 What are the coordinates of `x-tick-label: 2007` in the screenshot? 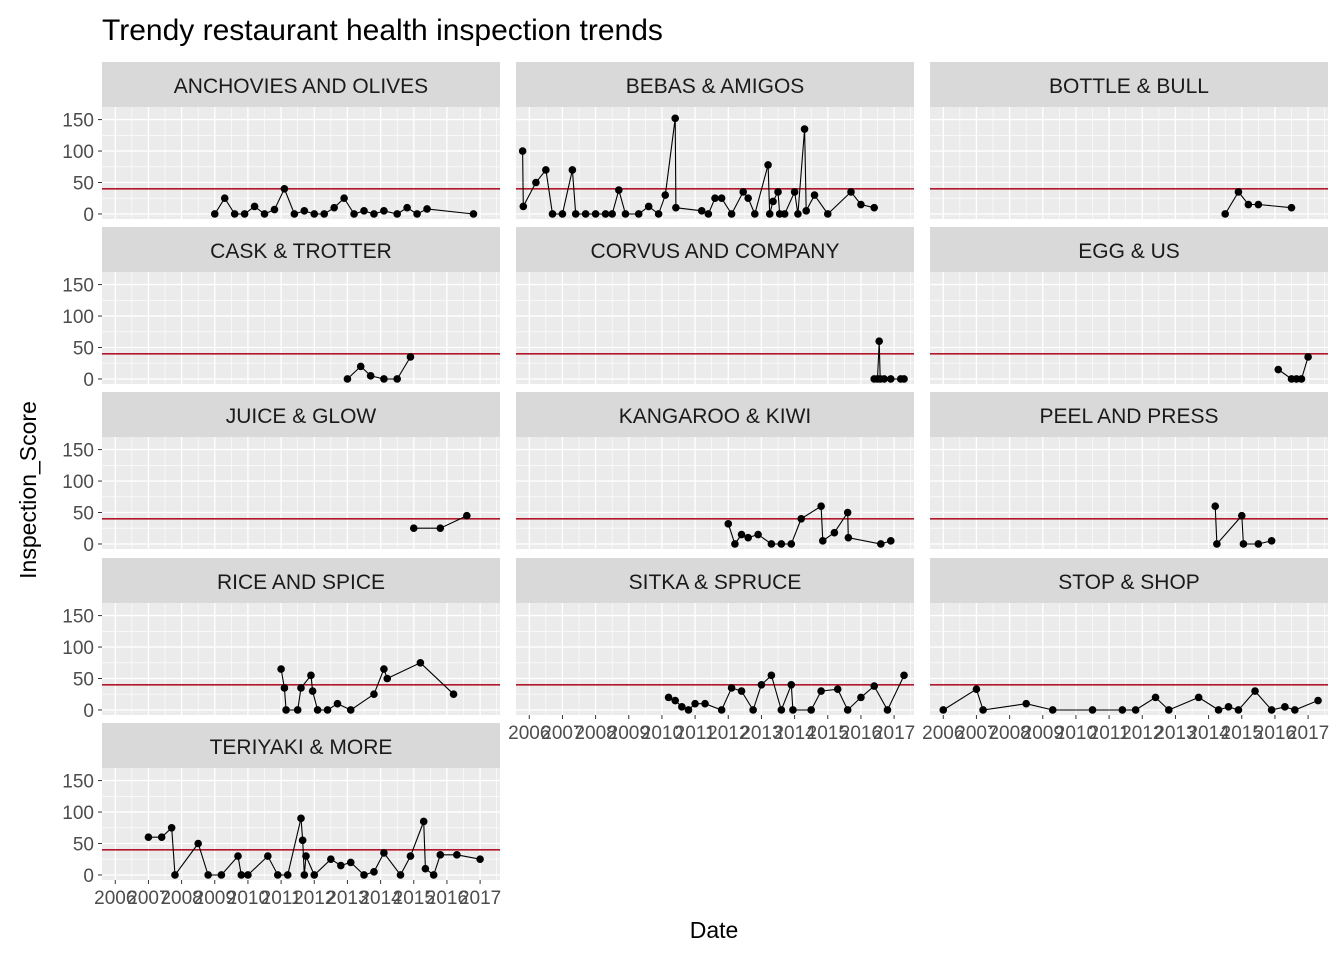 It's located at (562, 733).